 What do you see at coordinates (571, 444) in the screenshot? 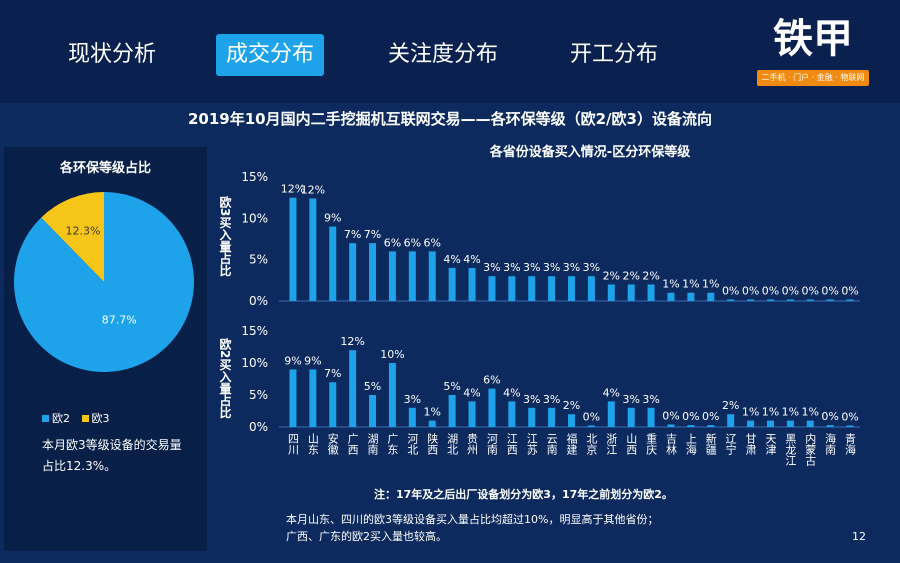
I see `x-category-label: 福建` at bounding box center [571, 444].